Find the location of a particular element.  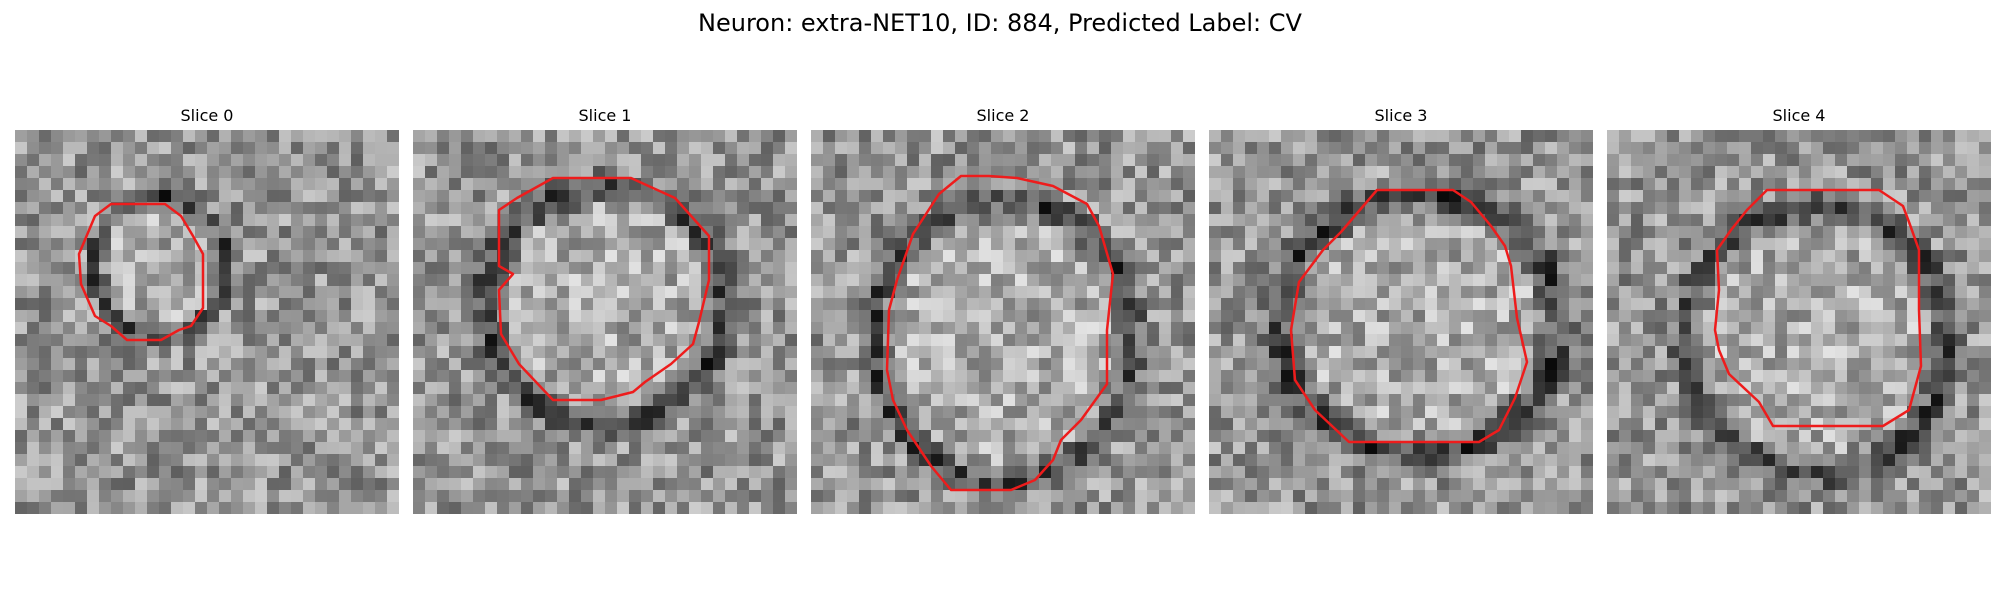

slice-panel-2: Slice 2 is located at coordinates (1003, 310).